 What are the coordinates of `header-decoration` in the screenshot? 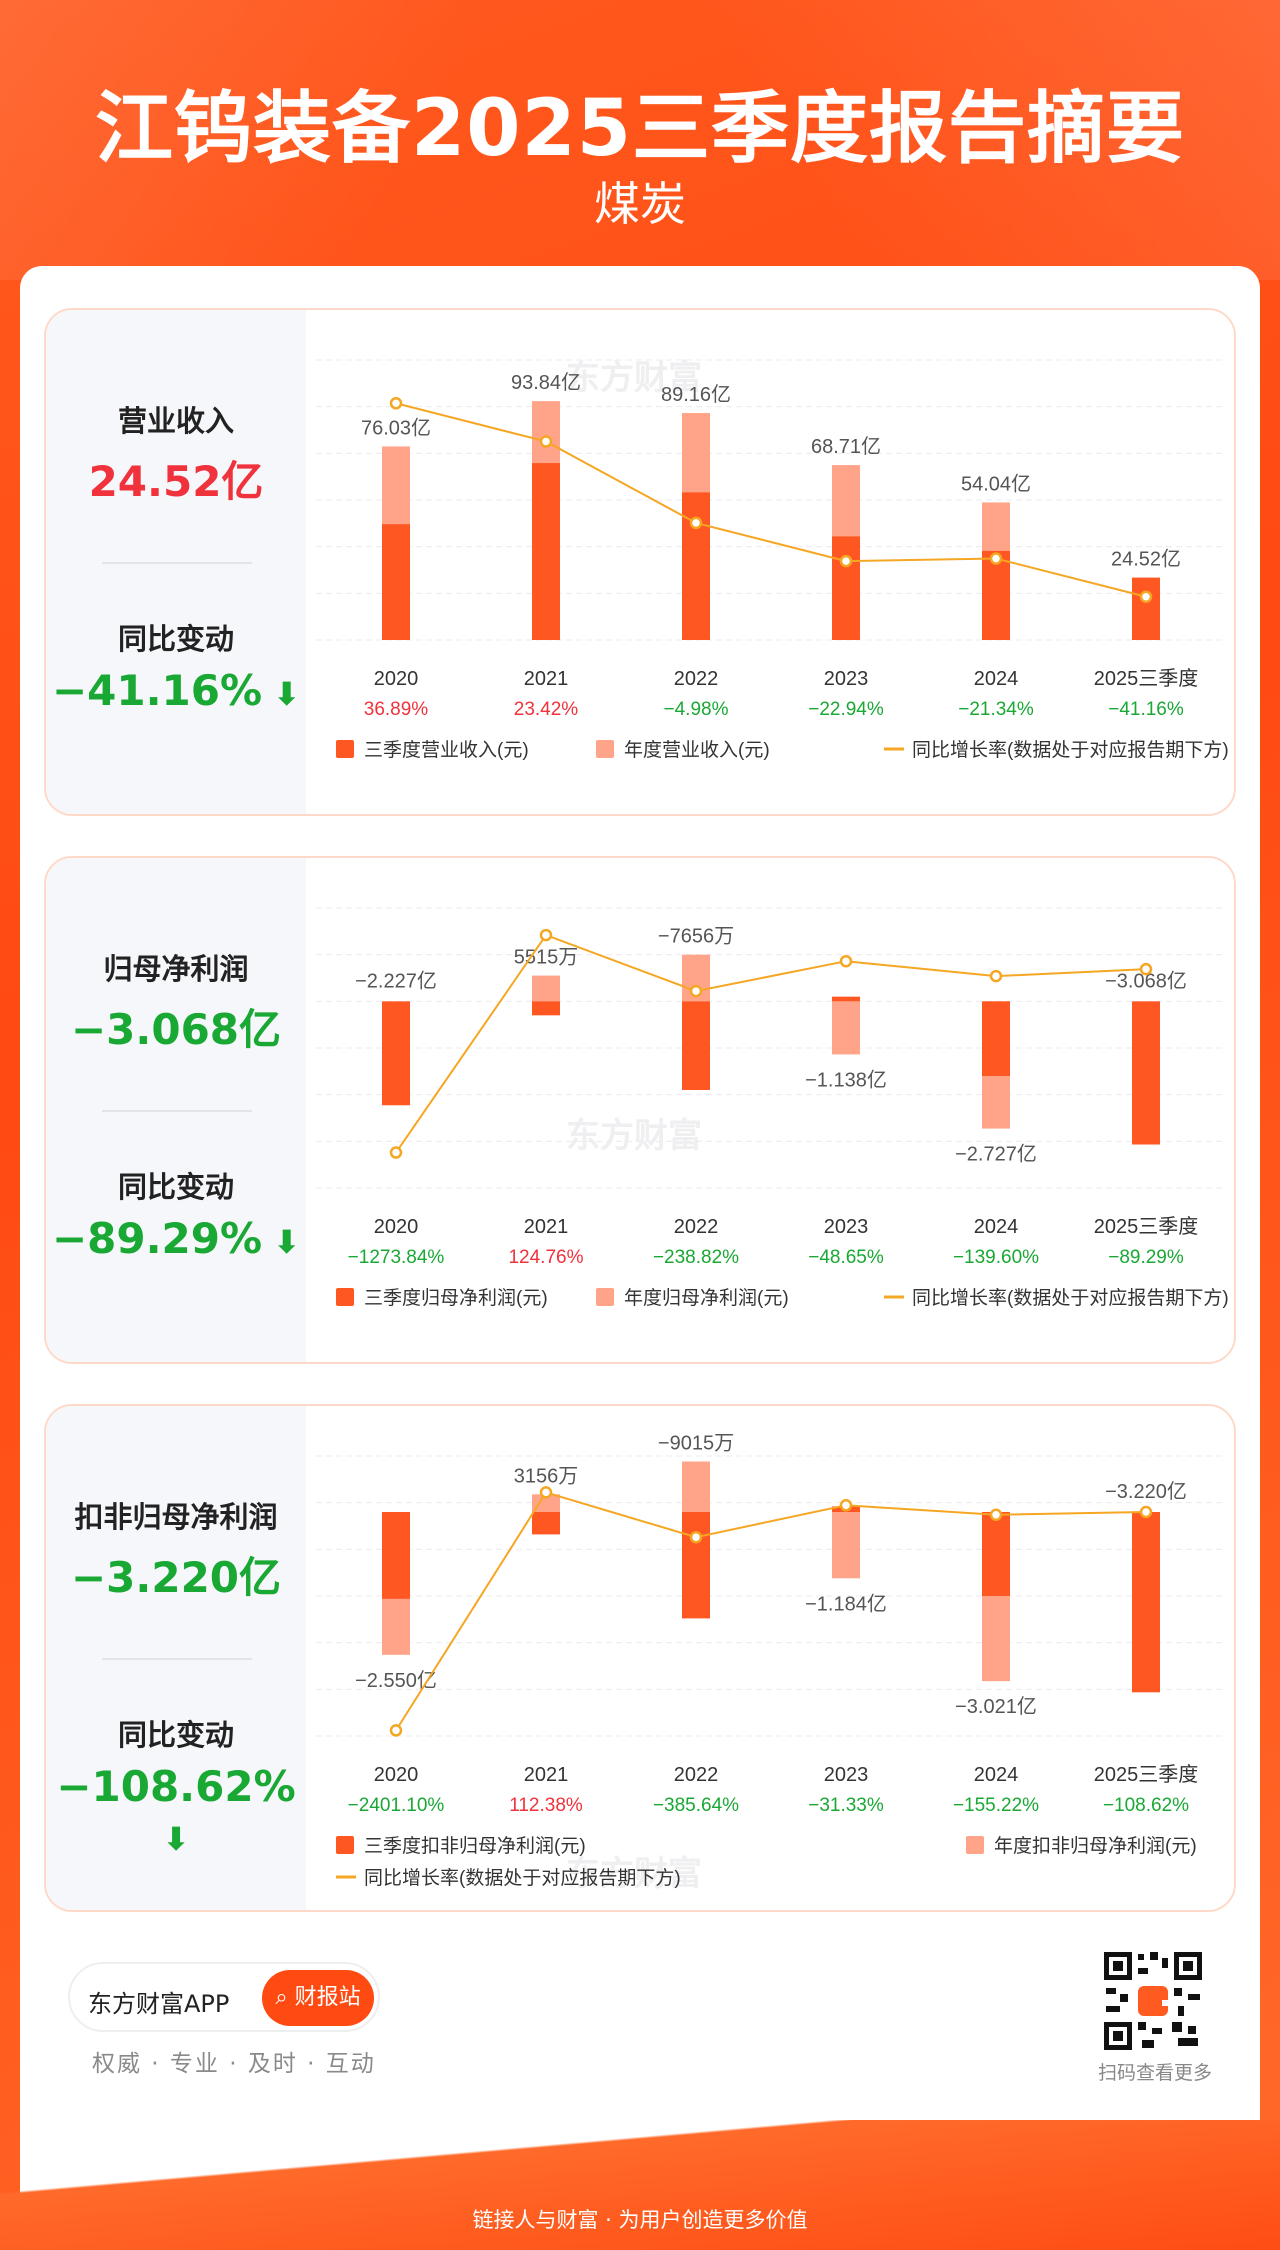 It's located at (640, 140).